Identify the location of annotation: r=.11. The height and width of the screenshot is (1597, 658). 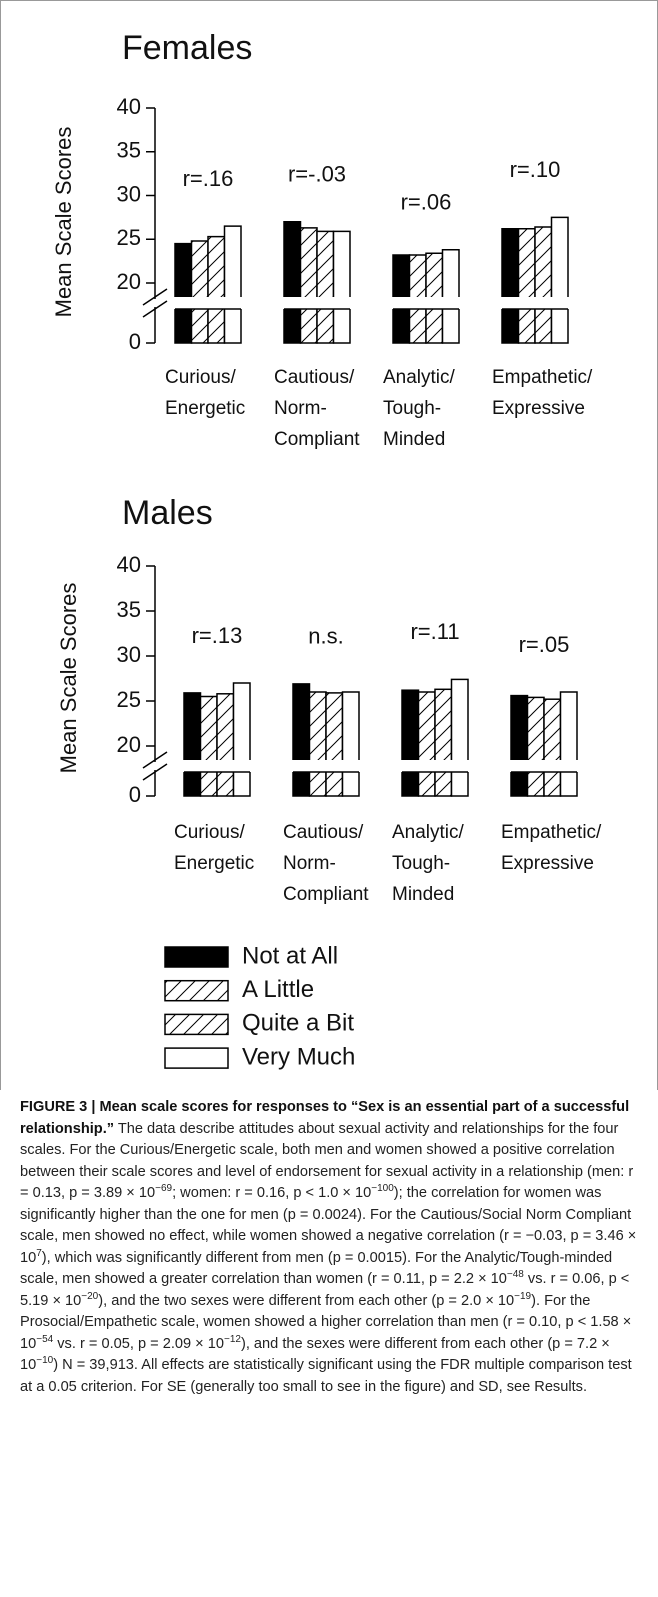
(434, 631).